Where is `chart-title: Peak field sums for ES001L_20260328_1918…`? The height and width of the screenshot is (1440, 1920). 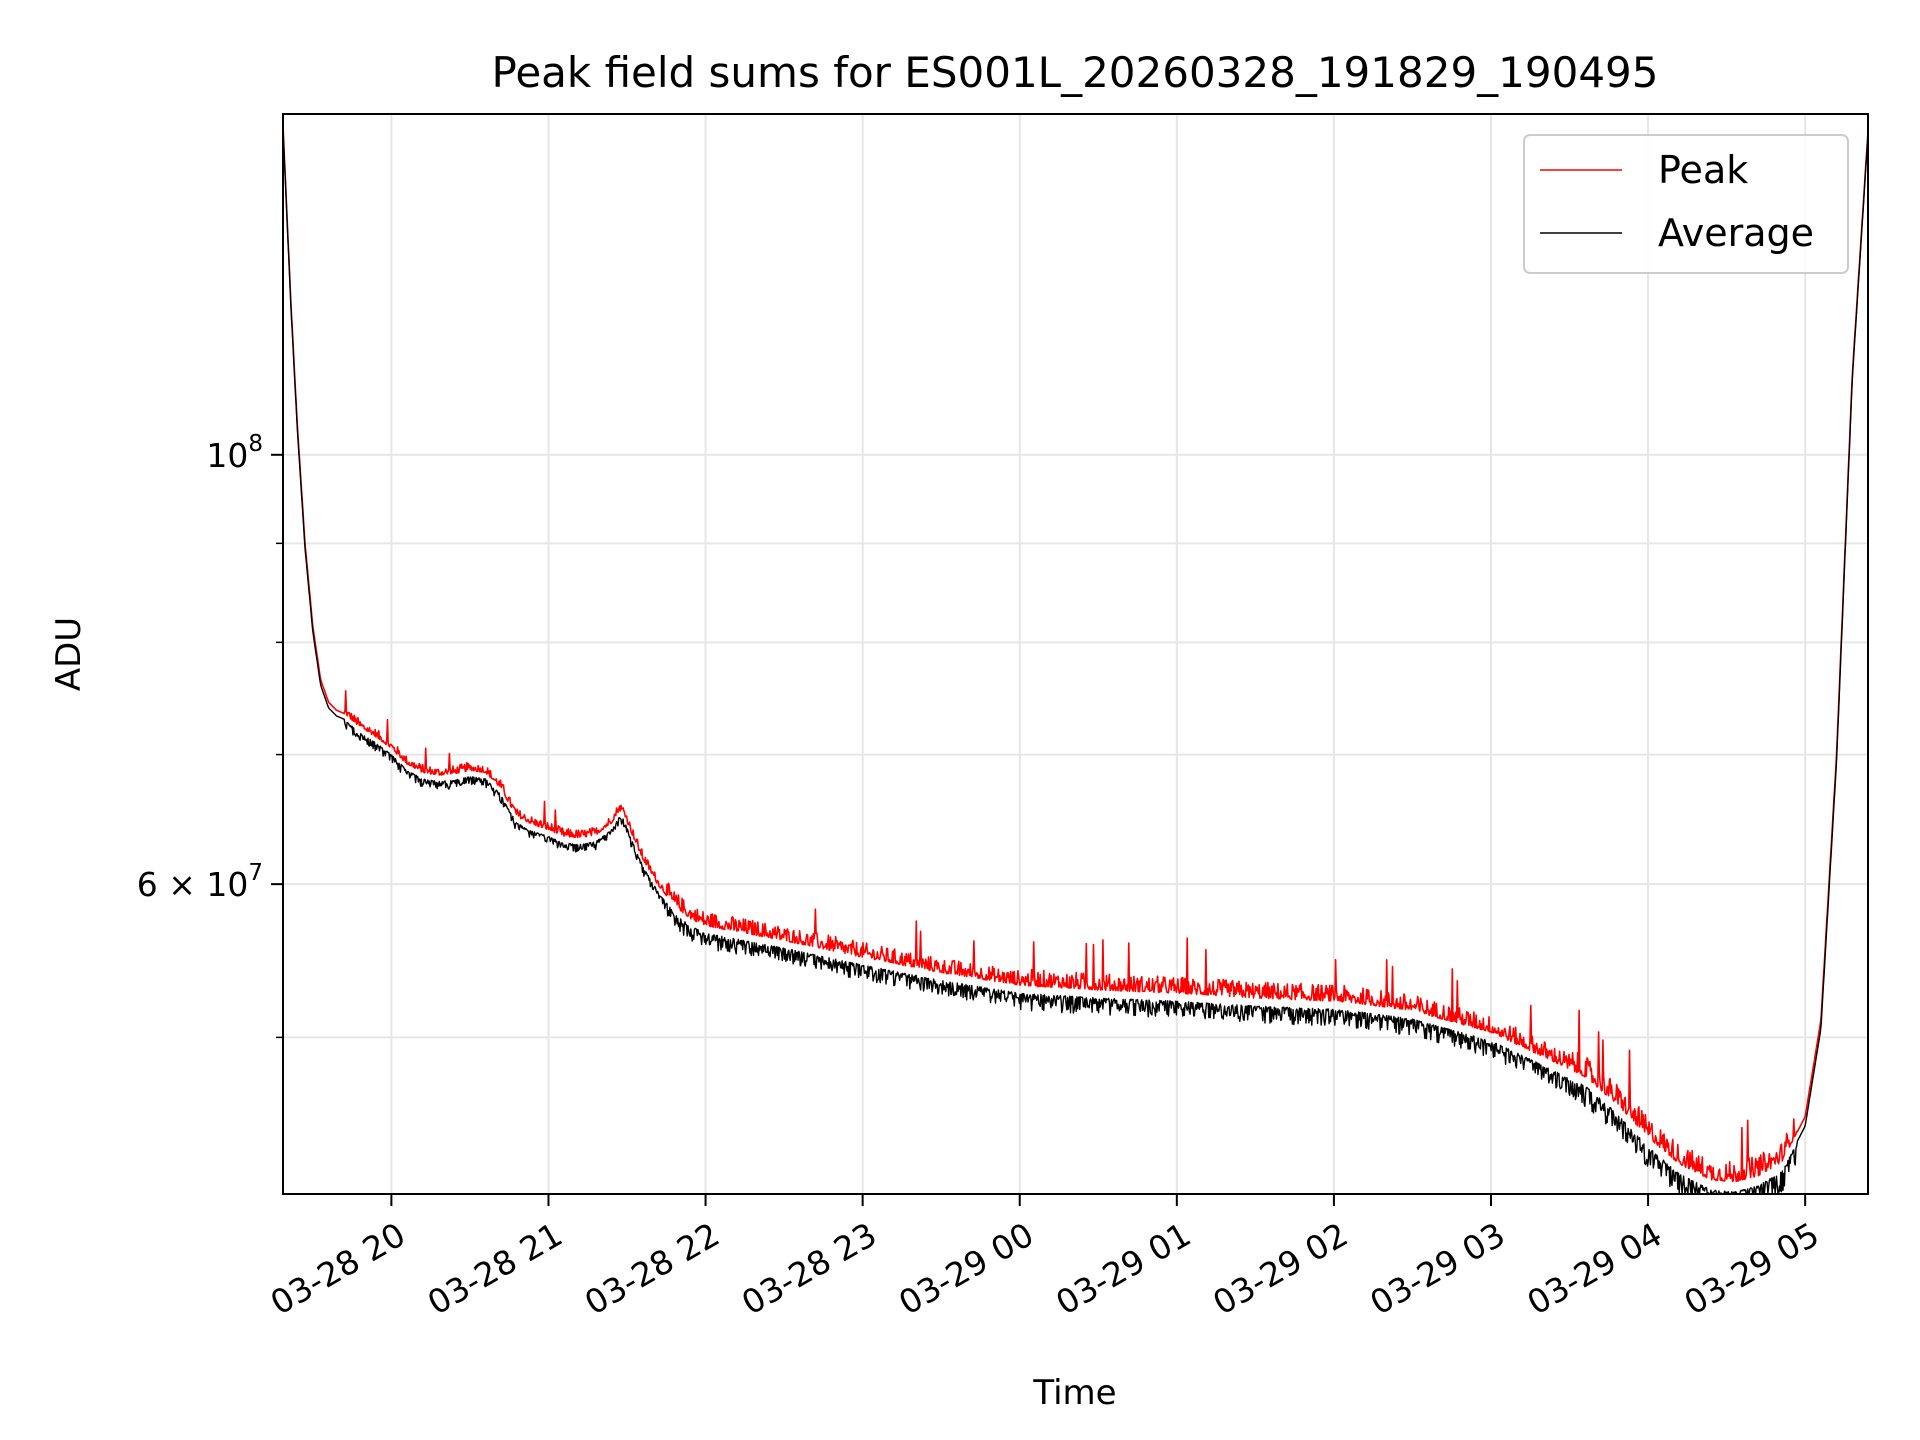
chart-title: Peak field sums for ES001L_20260328_1918… is located at coordinates (1075, 72).